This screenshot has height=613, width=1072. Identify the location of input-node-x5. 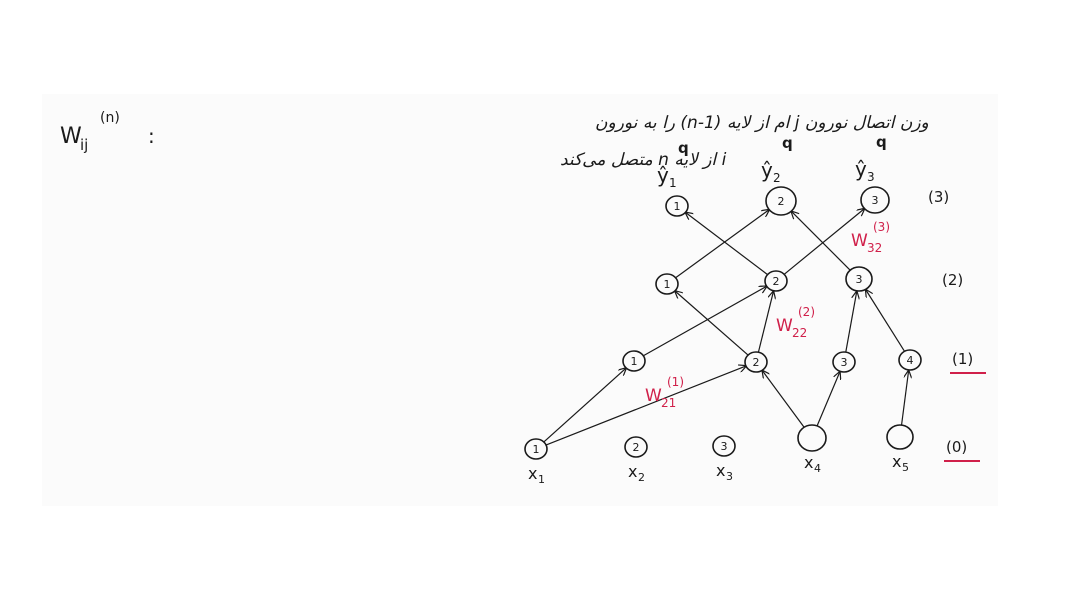
(900, 437).